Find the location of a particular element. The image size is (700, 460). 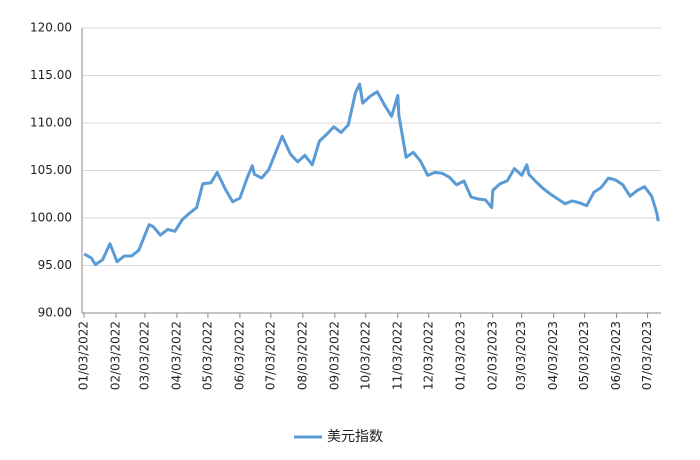

x-tick-label: 06/03/2023 is located at coordinates (616, 355).